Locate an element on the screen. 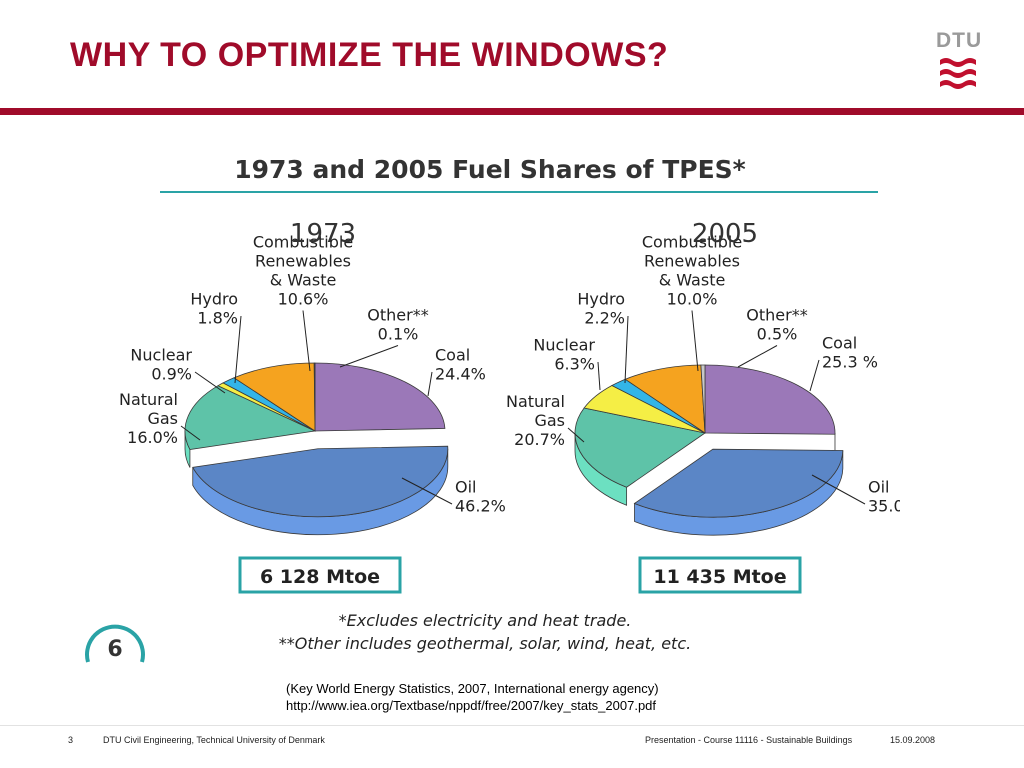 The image size is (1024, 768). label-2005-5-3: 10.0% is located at coordinates (692, 299).